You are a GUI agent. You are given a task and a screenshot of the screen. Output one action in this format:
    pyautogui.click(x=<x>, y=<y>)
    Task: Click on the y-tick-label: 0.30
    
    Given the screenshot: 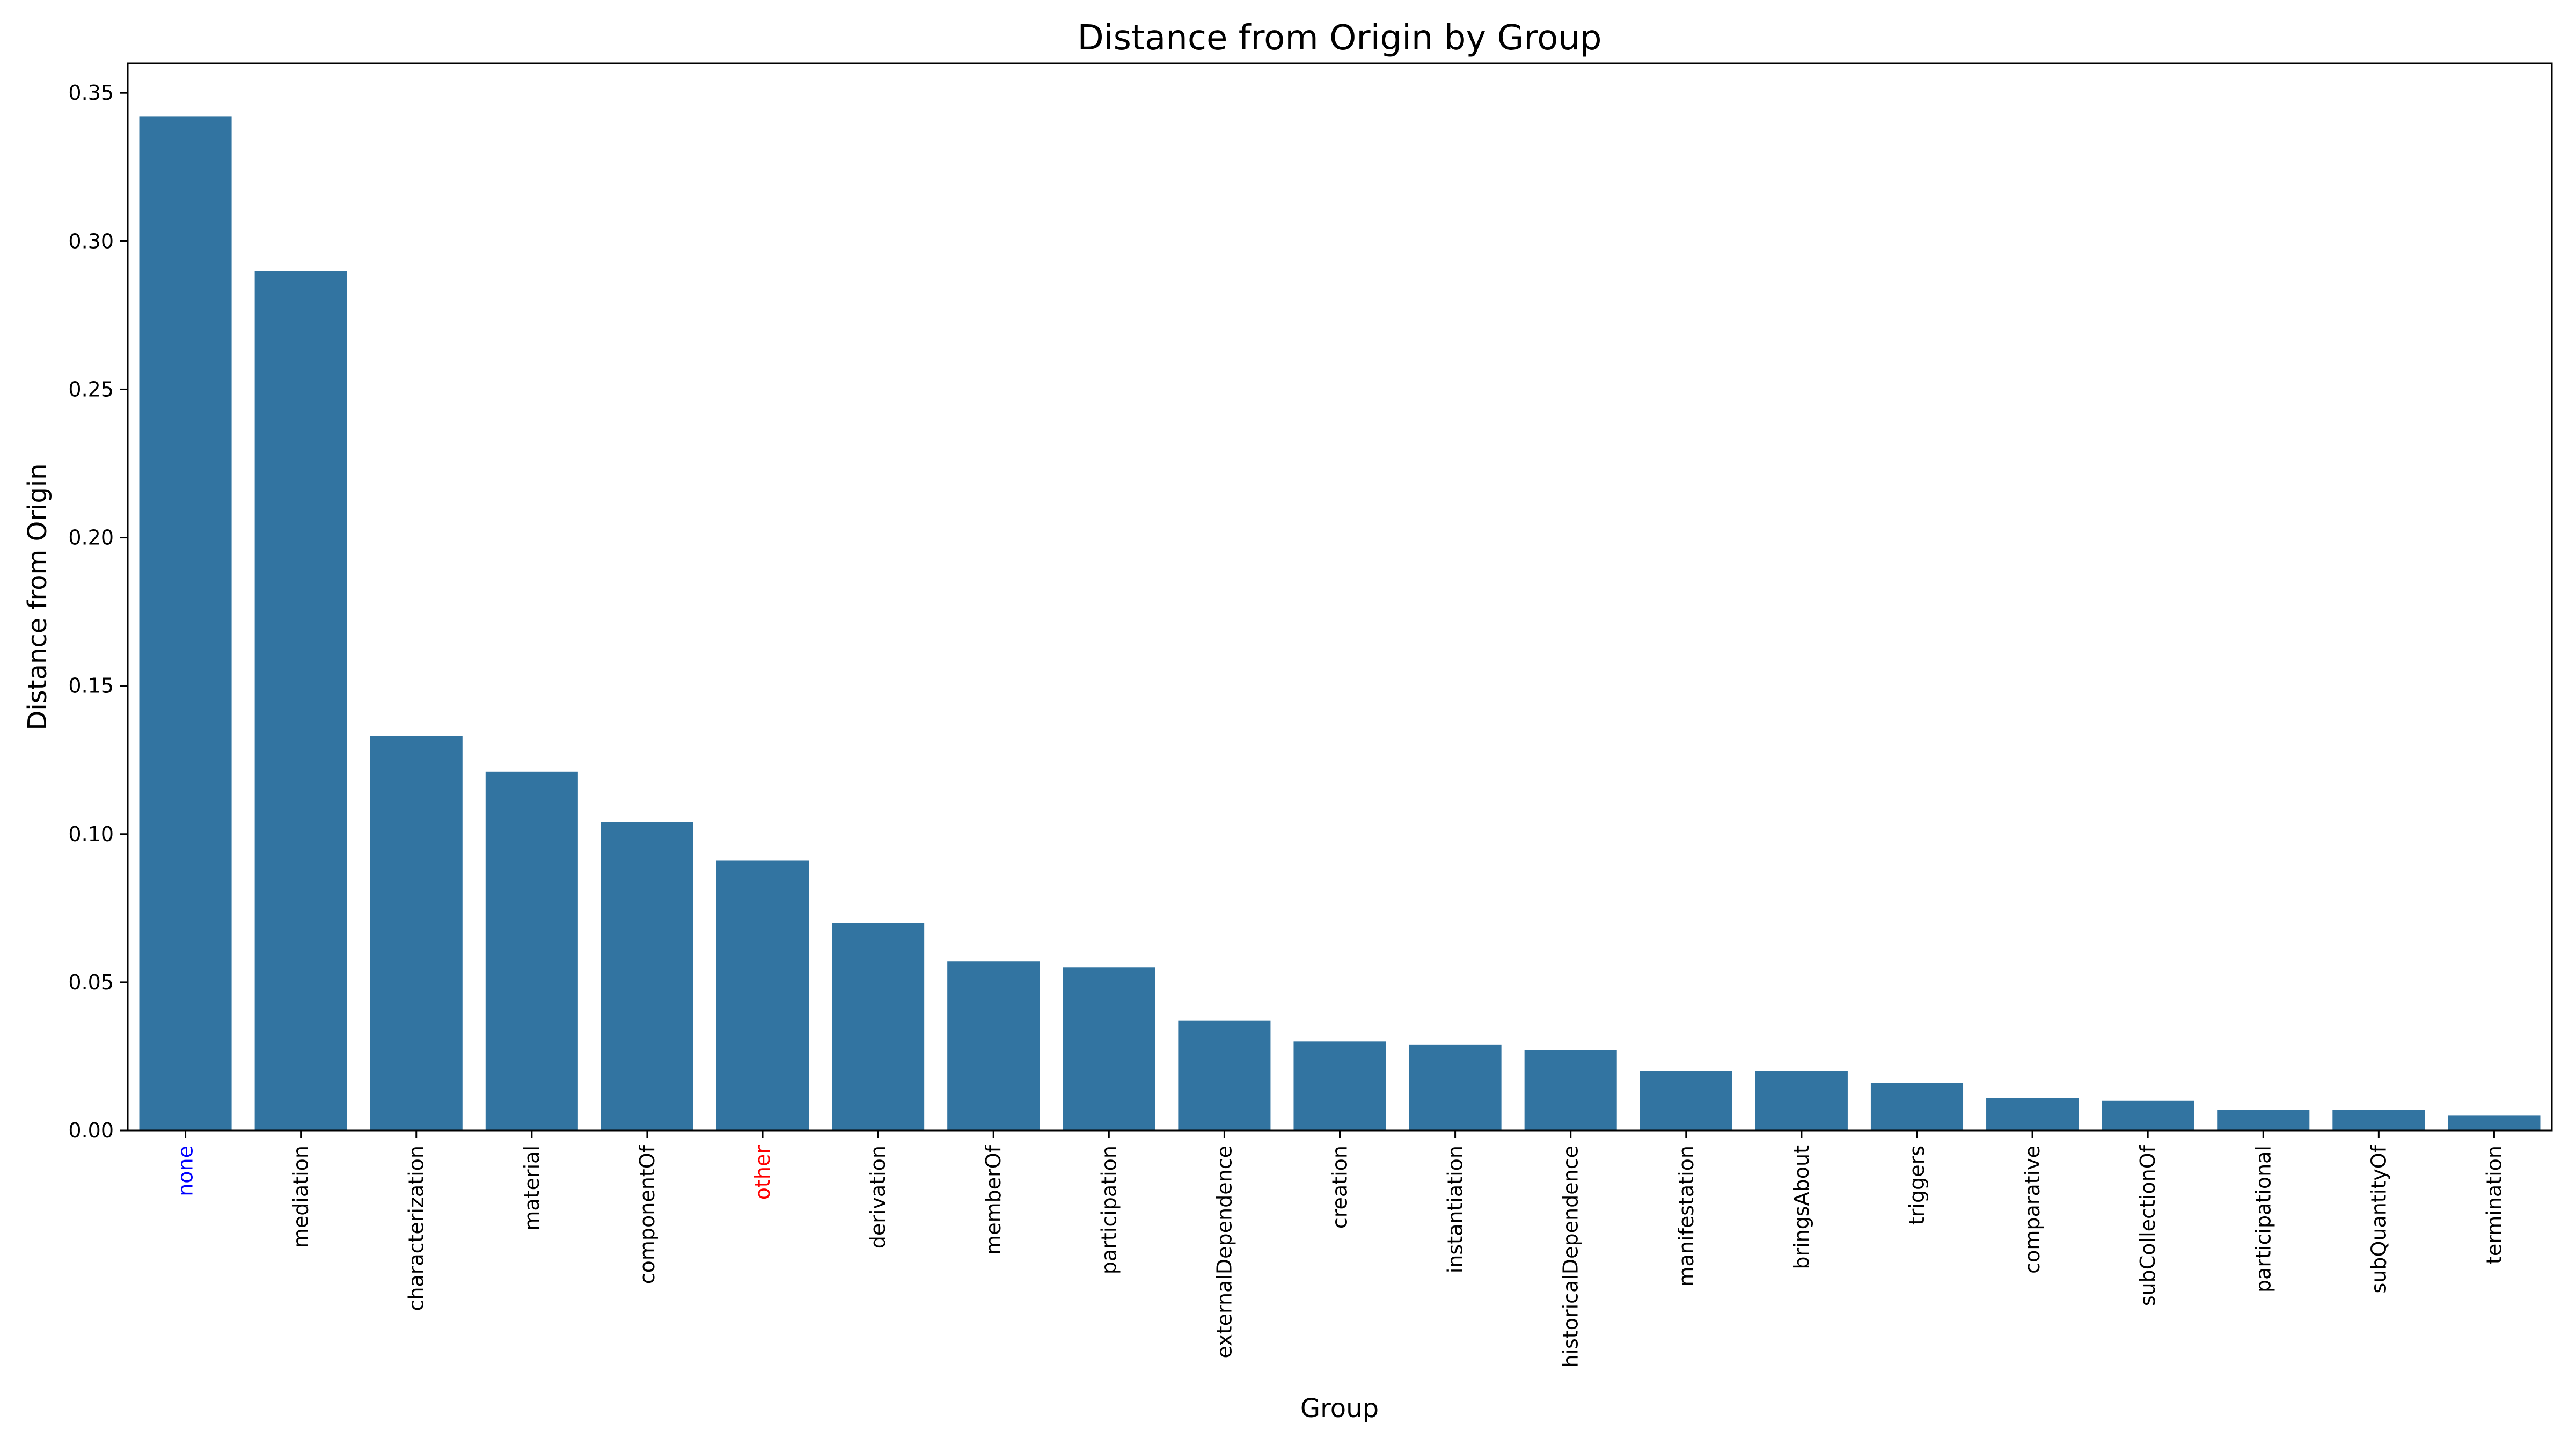 What is the action you would take?
    pyautogui.click(x=91, y=241)
    